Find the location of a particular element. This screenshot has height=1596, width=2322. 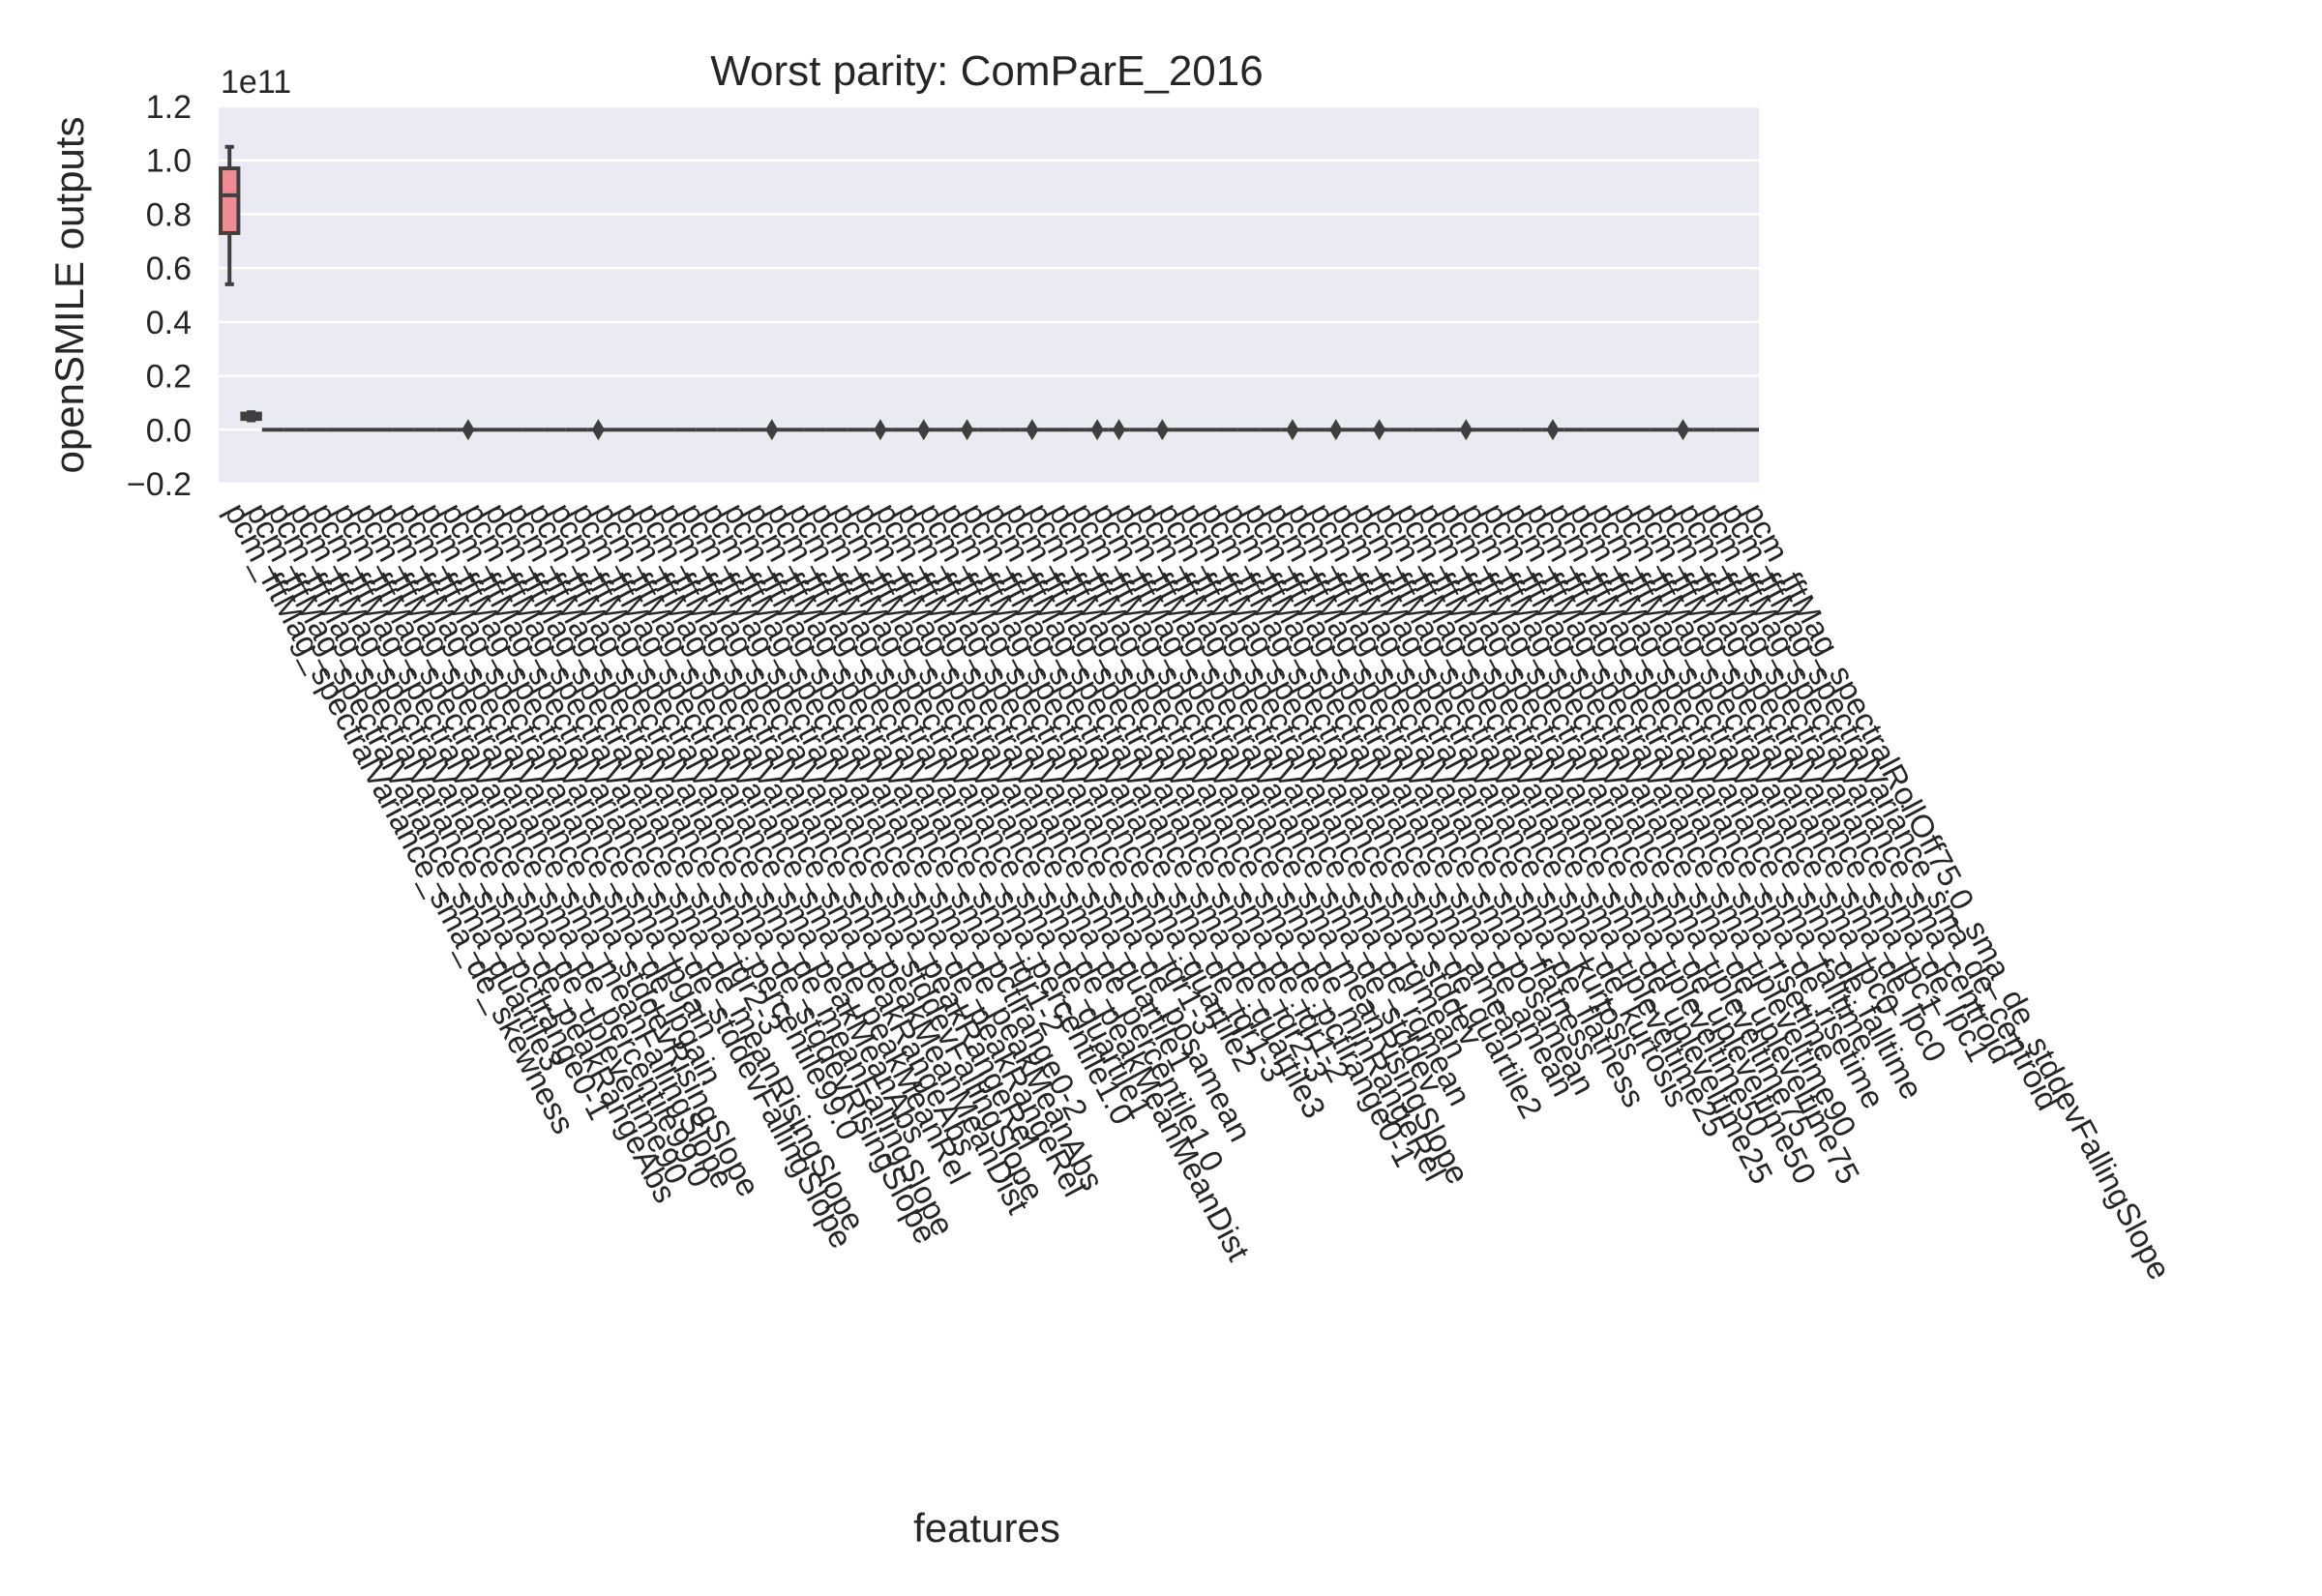

x-axis-label: features is located at coordinates (986, 1528).